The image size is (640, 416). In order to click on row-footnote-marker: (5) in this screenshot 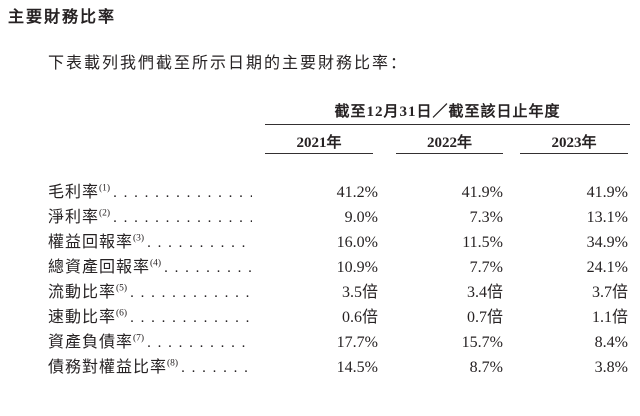, I will do `click(122, 288)`.